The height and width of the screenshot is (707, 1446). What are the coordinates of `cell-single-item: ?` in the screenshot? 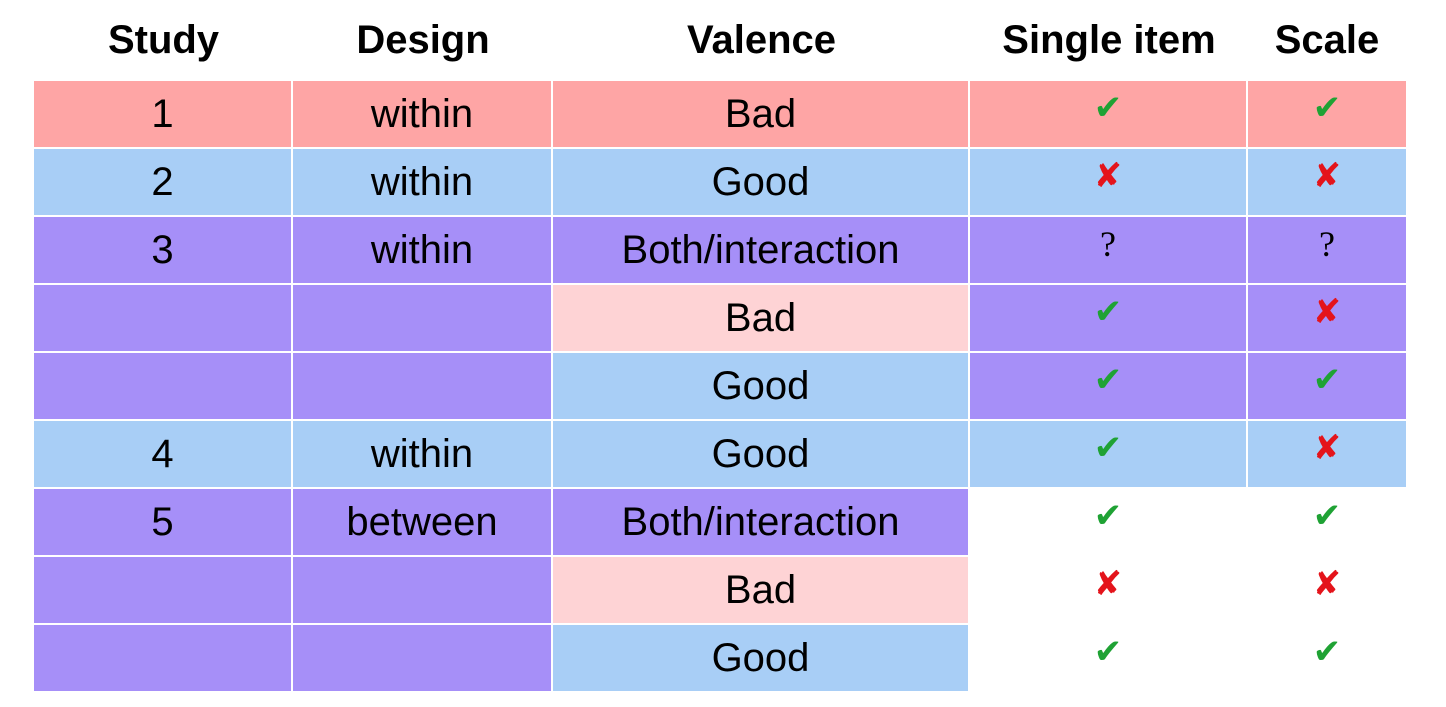 It's located at (1109, 250).